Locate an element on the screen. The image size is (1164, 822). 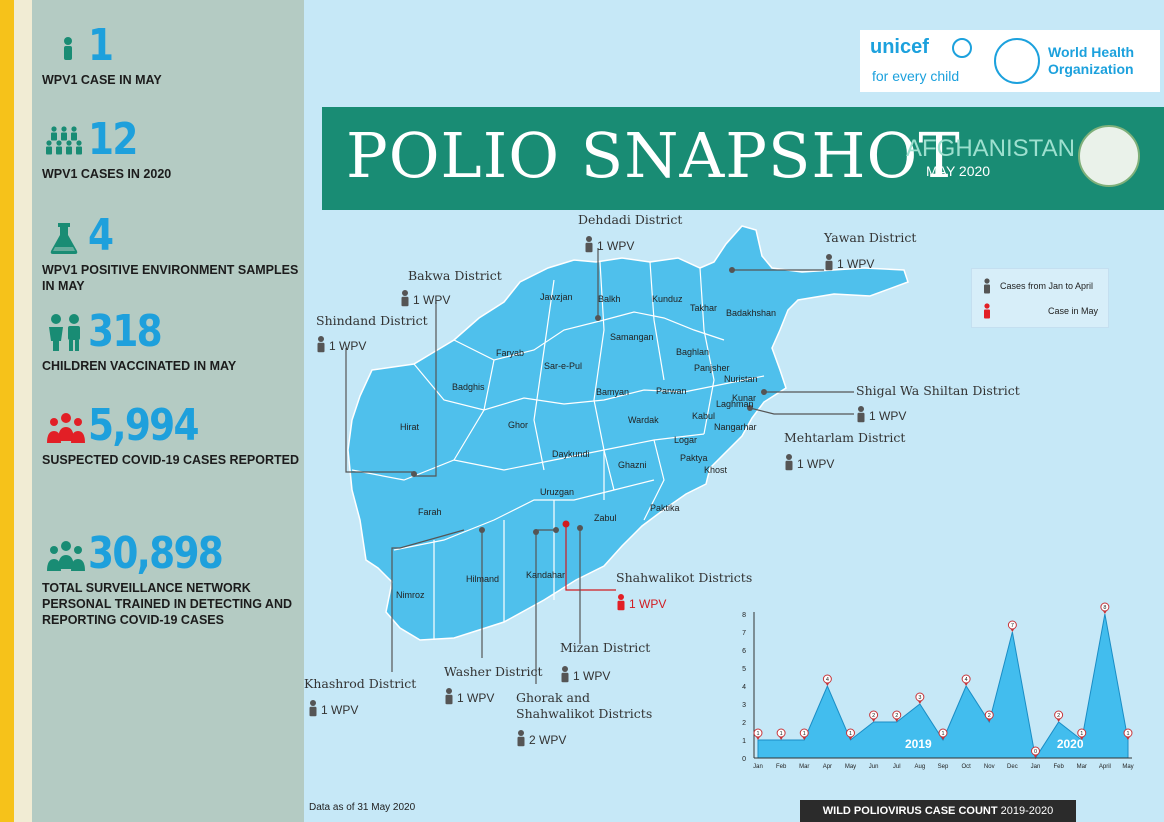
chart-title-text: WILD POLIOVIRUS CASE COUNT is located at coordinates (910, 811).